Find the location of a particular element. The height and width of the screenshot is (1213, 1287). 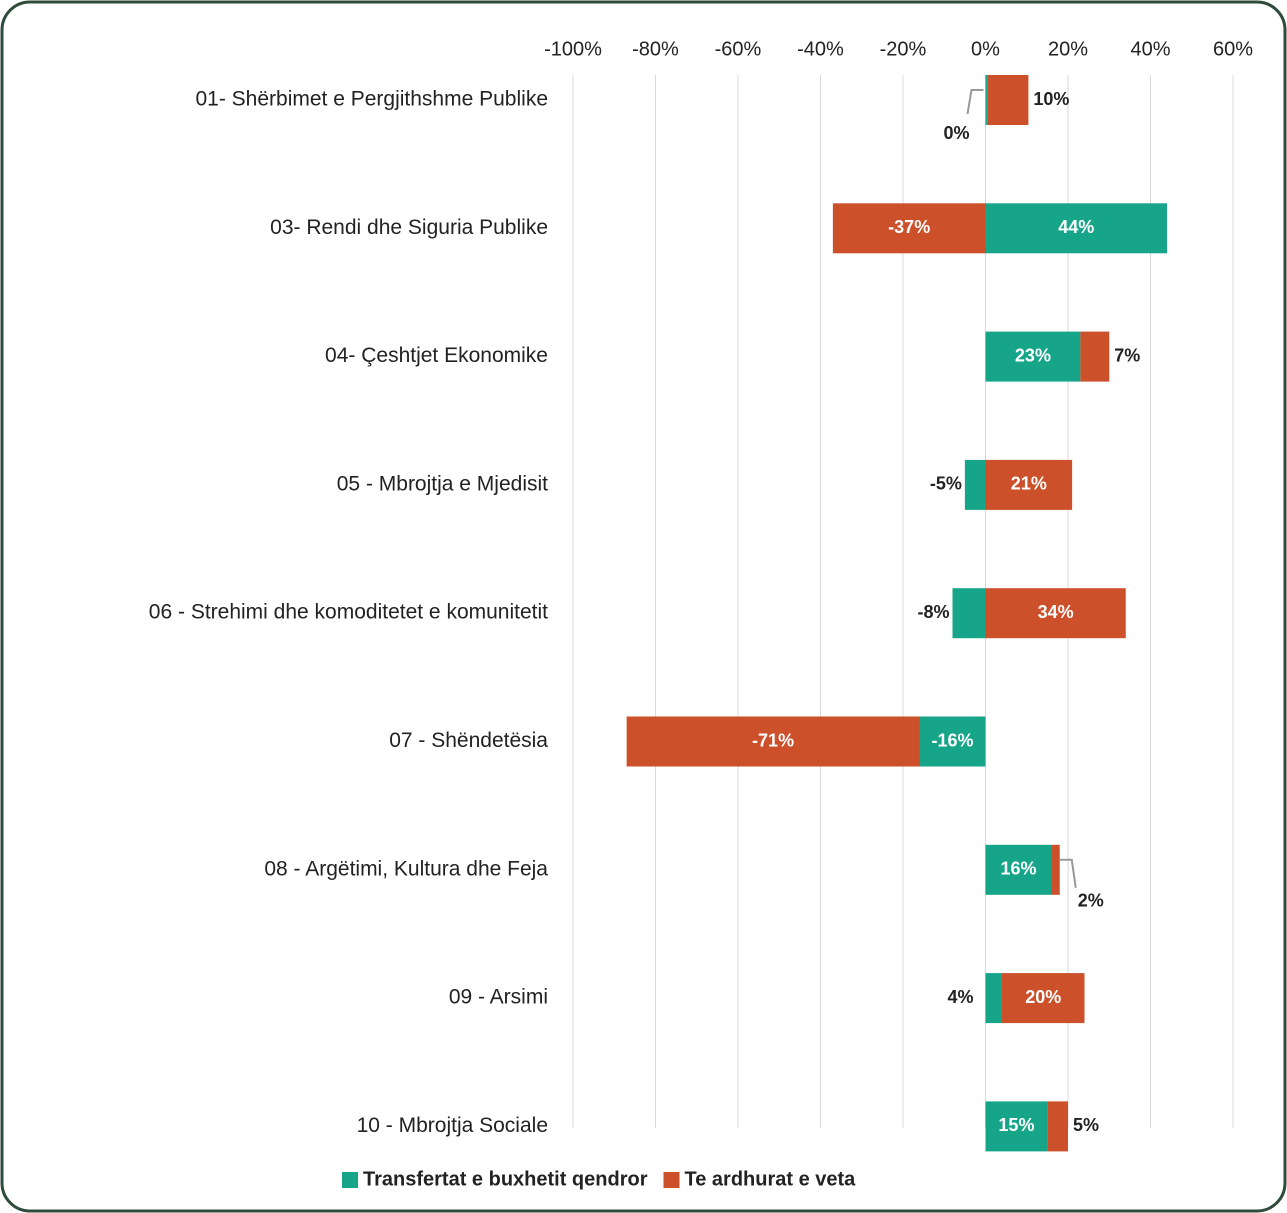

data-label: 23% is located at coordinates (1033, 355).